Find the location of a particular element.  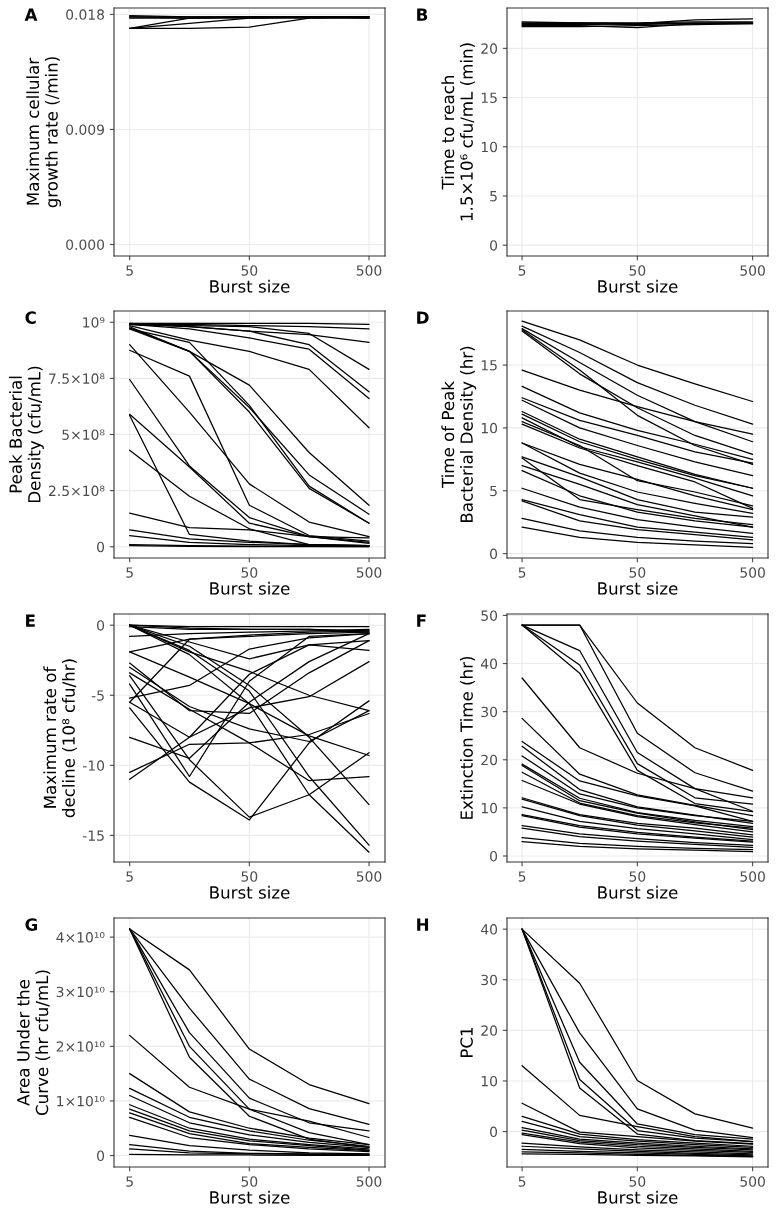

chart-title: D is located at coordinates (423, 317).